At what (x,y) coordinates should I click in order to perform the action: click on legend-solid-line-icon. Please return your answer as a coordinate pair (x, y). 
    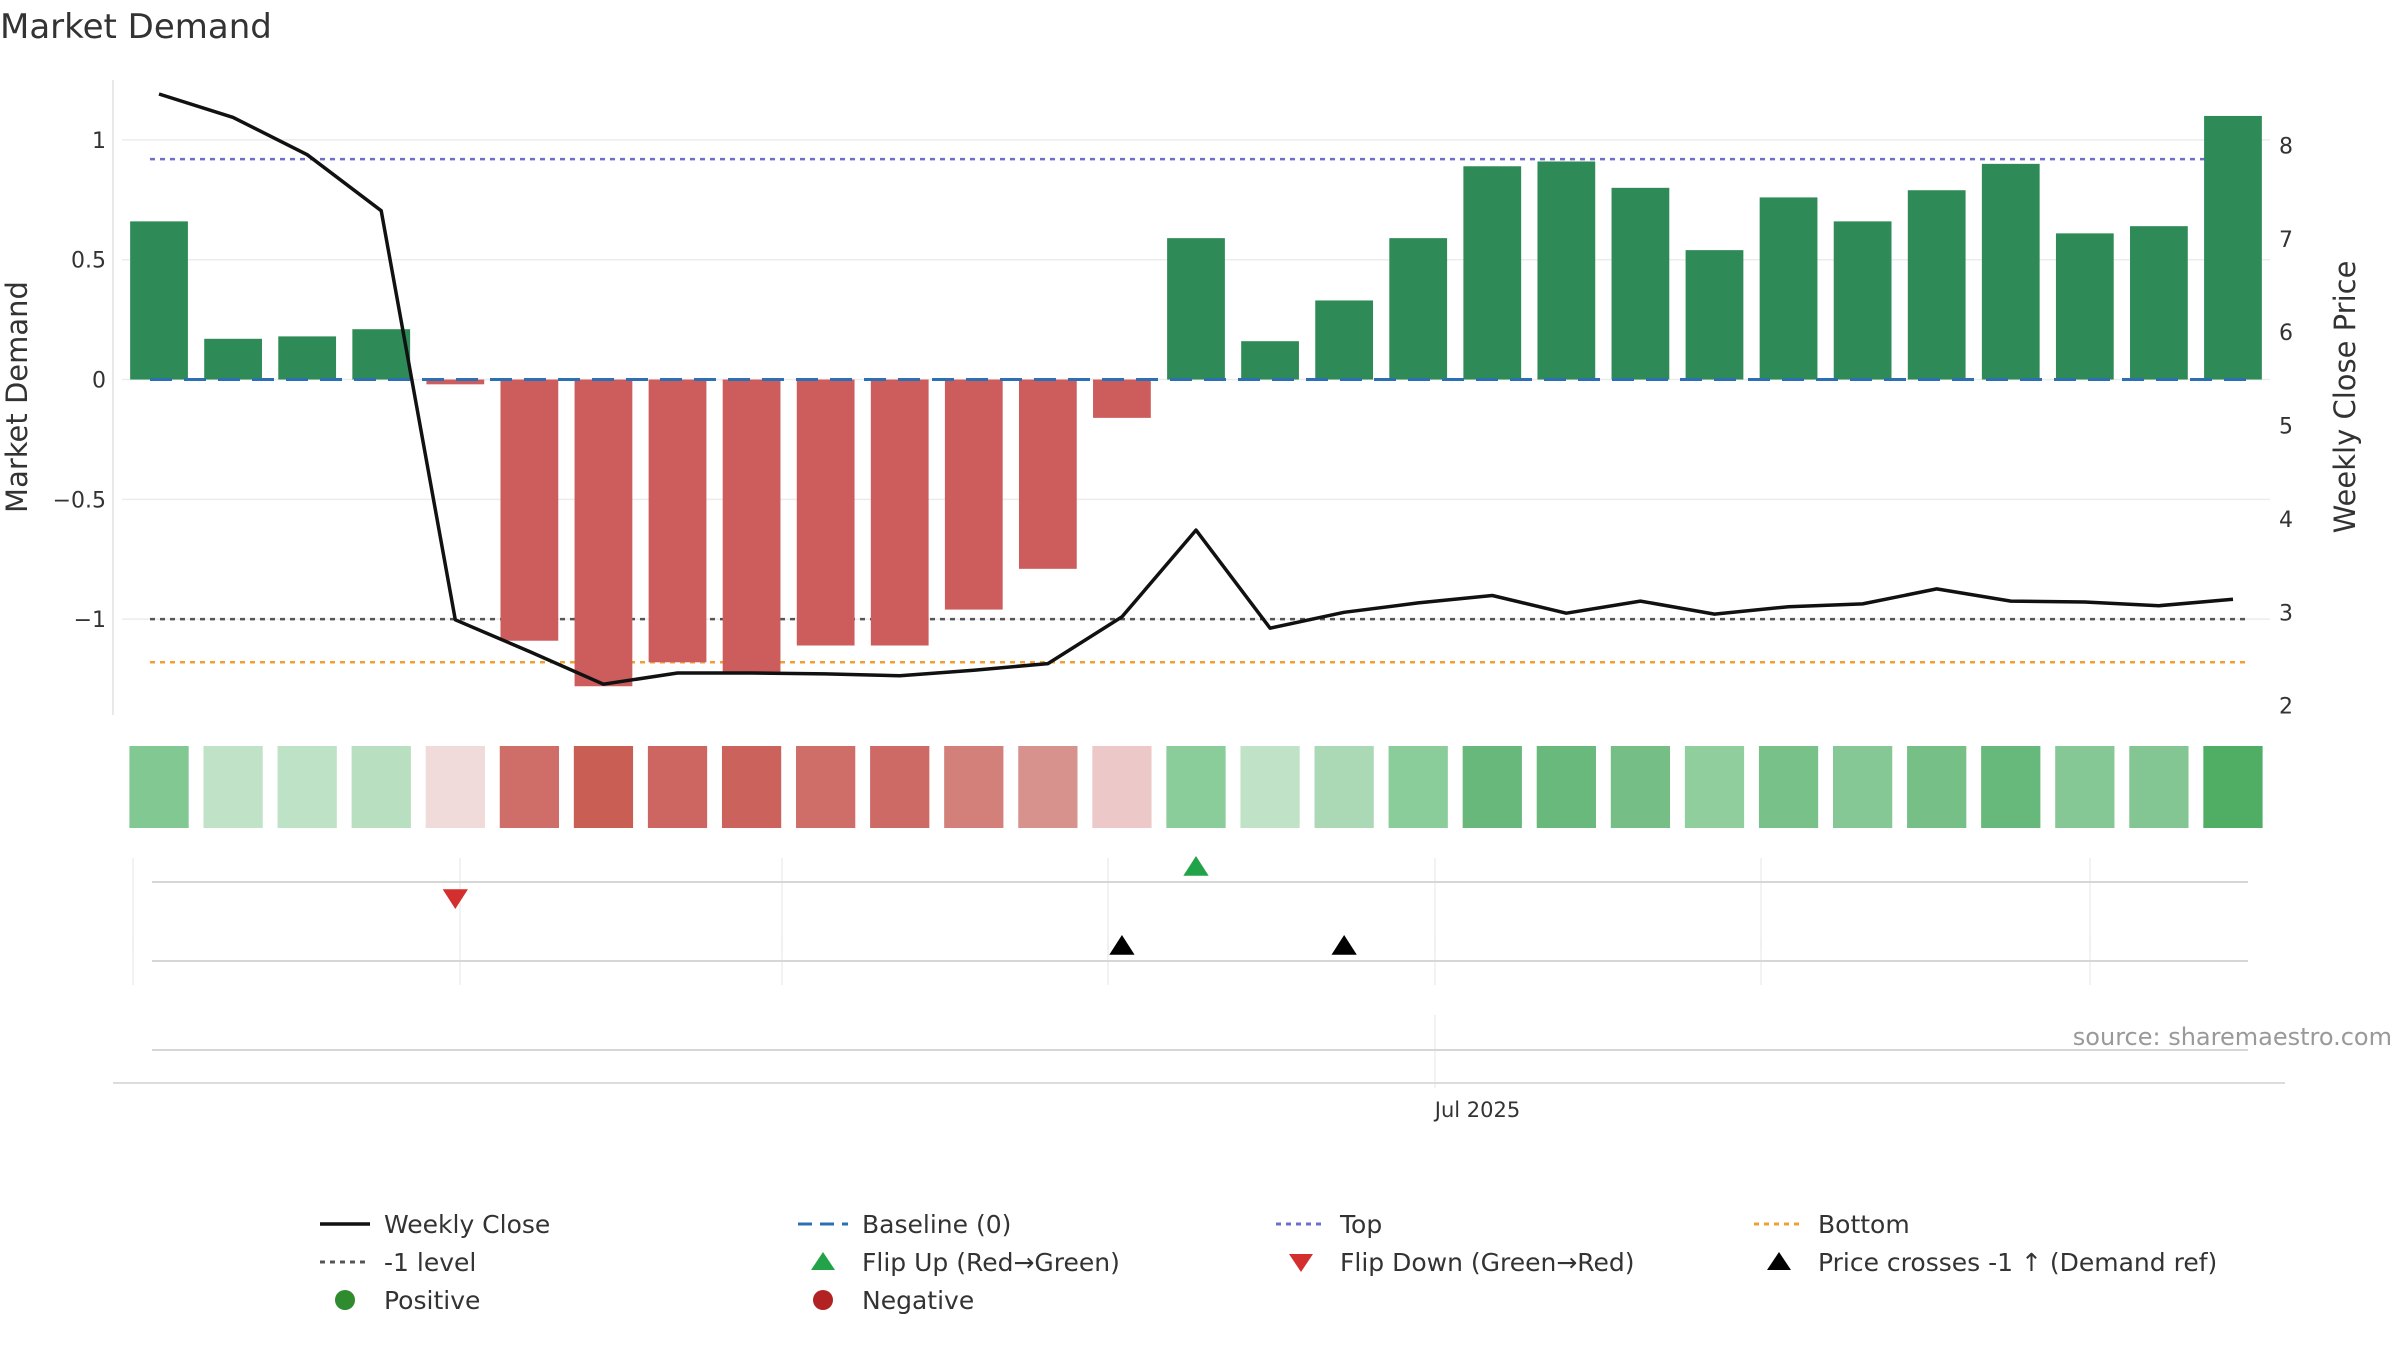
    Looking at the image, I should click on (345, 1224).